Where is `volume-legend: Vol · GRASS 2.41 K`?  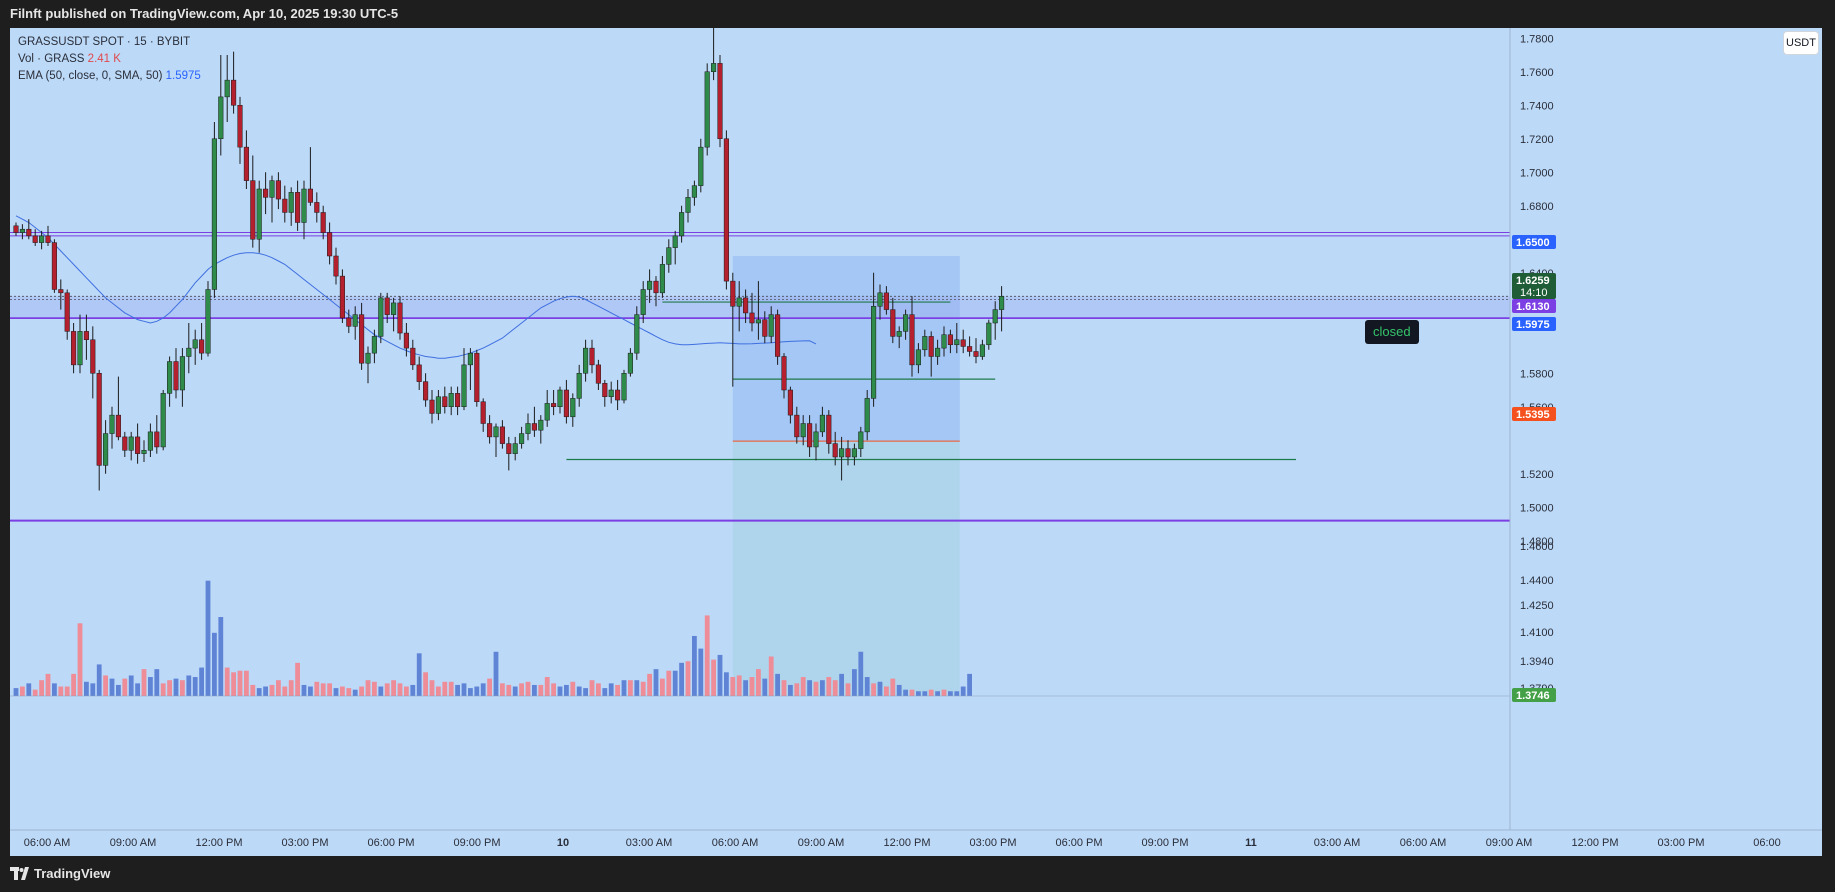
volume-legend: Vol · GRASS 2.41 K is located at coordinates (109, 59).